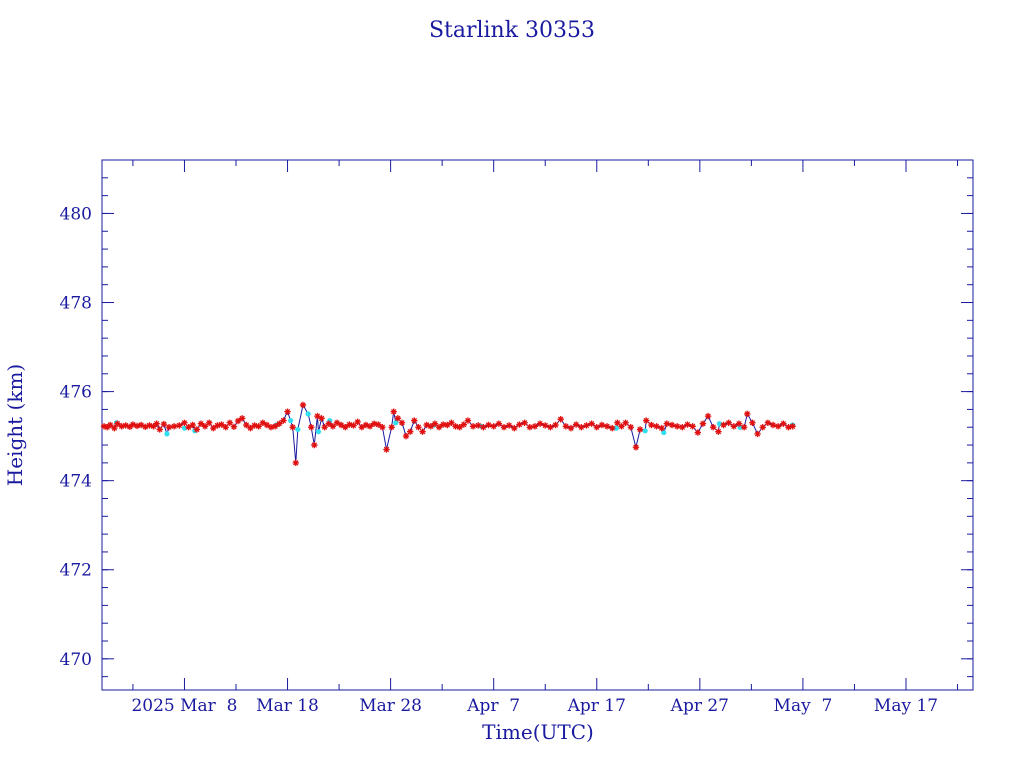 The width and height of the screenshot is (1024, 768). Describe the element at coordinates (184, 706) in the screenshot. I see `x-tick-label: 2025 Mar 8` at that location.